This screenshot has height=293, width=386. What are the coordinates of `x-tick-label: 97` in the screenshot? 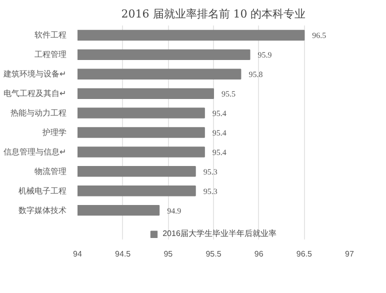 It's located at (349, 254).